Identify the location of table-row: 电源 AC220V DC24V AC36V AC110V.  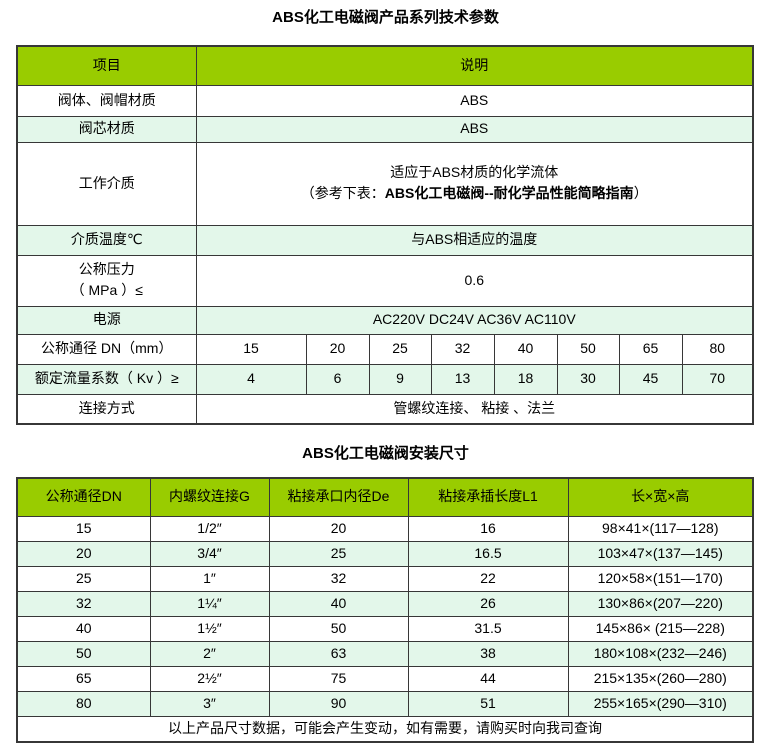
(385, 320).